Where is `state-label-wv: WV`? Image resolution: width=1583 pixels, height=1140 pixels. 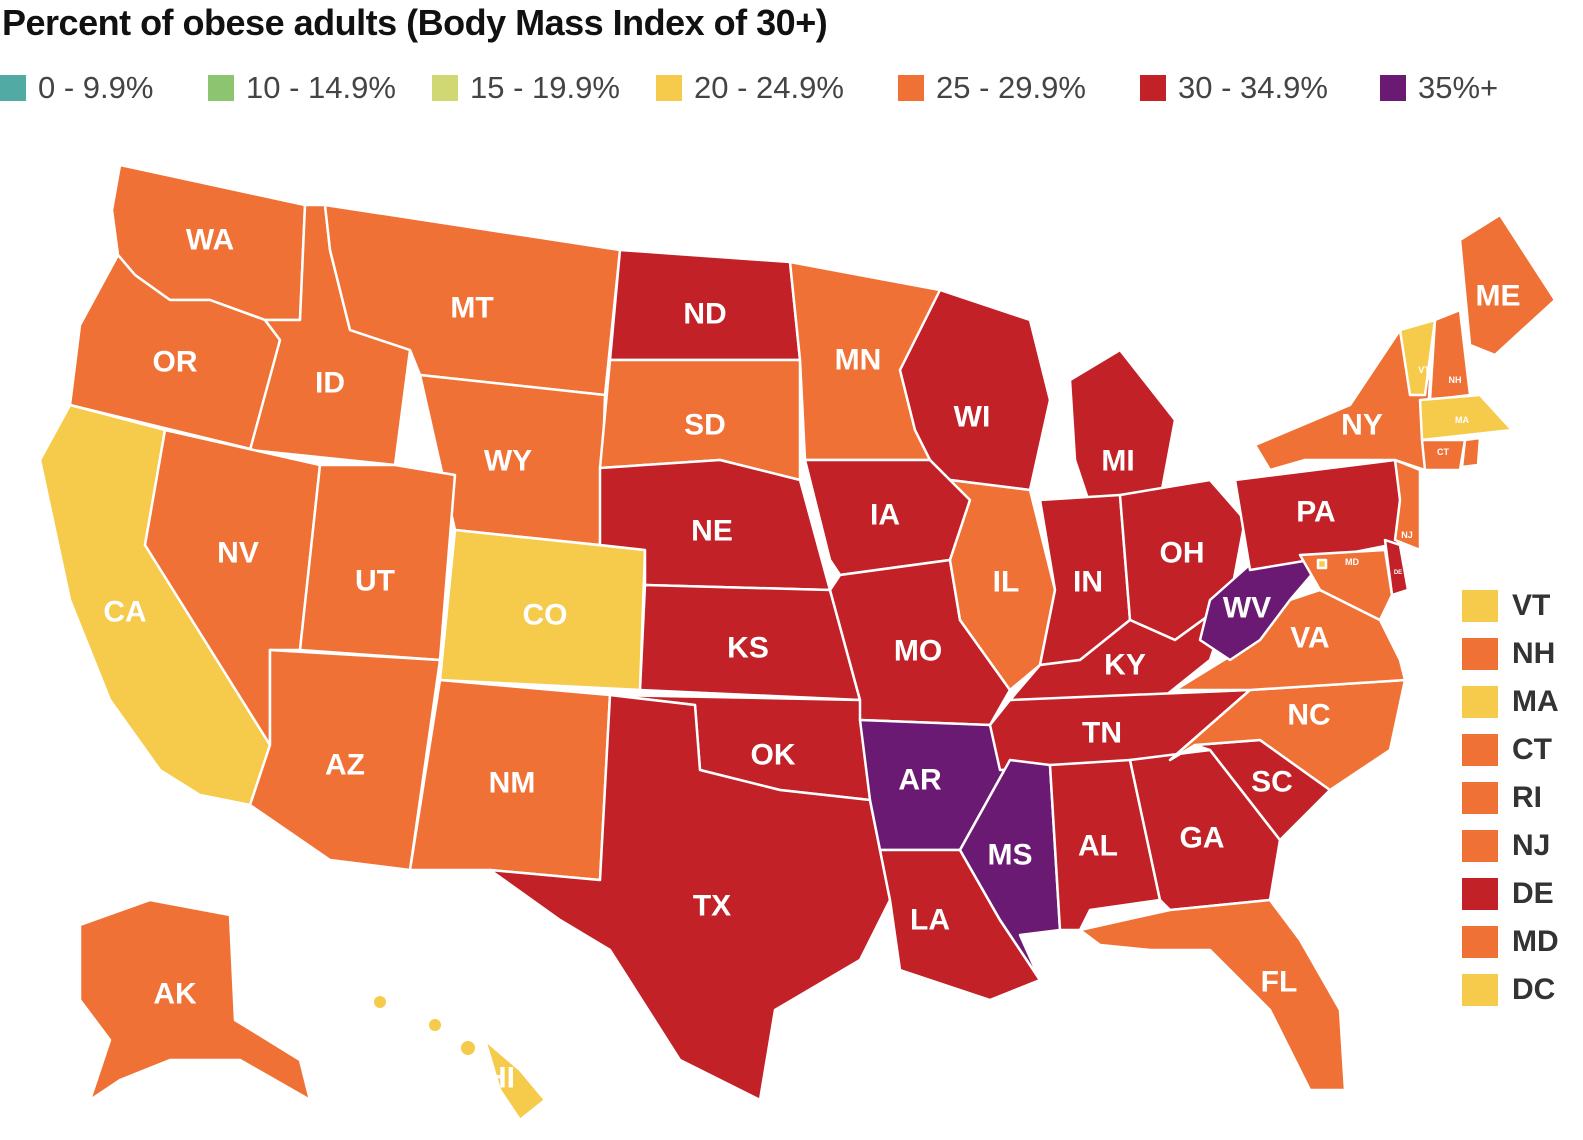 state-label-wv: WV is located at coordinates (1247, 608).